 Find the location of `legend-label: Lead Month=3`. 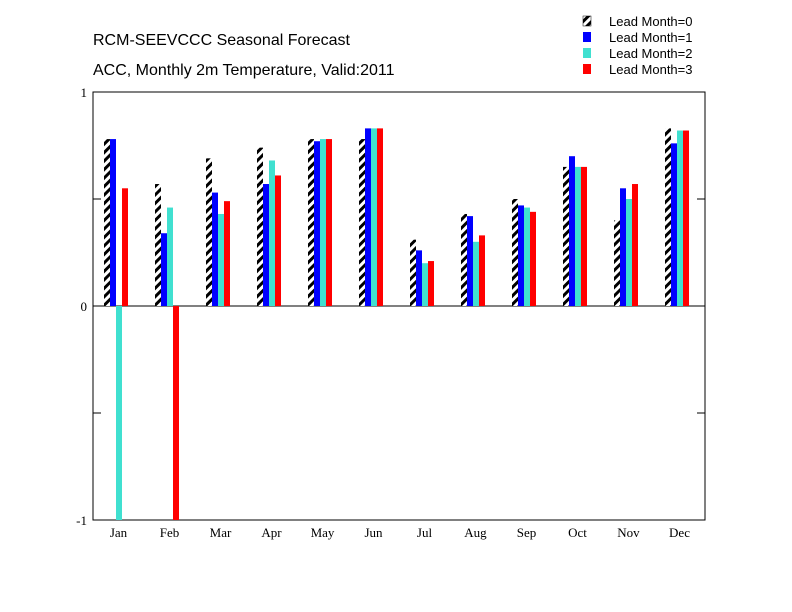

legend-label: Lead Month=3 is located at coordinates (650, 69).